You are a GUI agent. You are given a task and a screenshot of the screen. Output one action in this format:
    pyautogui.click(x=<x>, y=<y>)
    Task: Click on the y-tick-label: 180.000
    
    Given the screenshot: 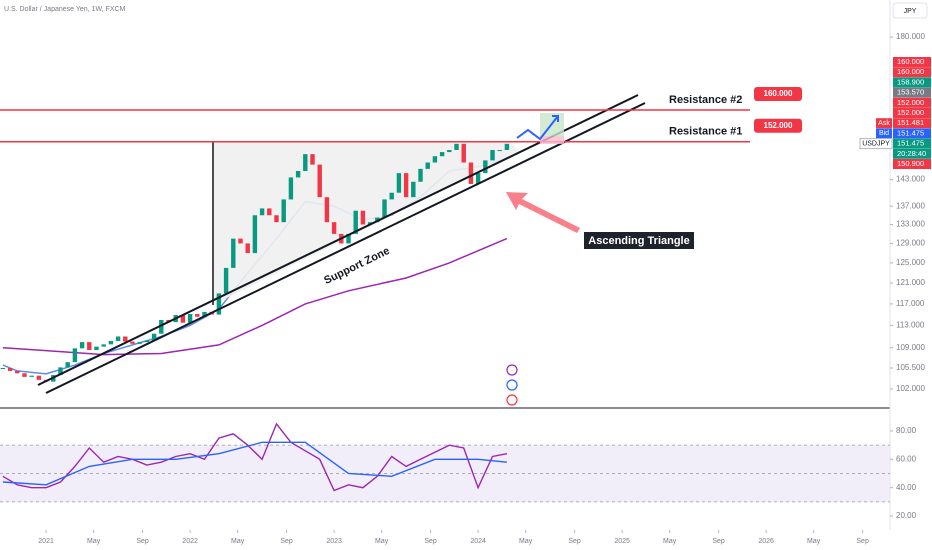 What is the action you would take?
    pyautogui.click(x=910, y=36)
    